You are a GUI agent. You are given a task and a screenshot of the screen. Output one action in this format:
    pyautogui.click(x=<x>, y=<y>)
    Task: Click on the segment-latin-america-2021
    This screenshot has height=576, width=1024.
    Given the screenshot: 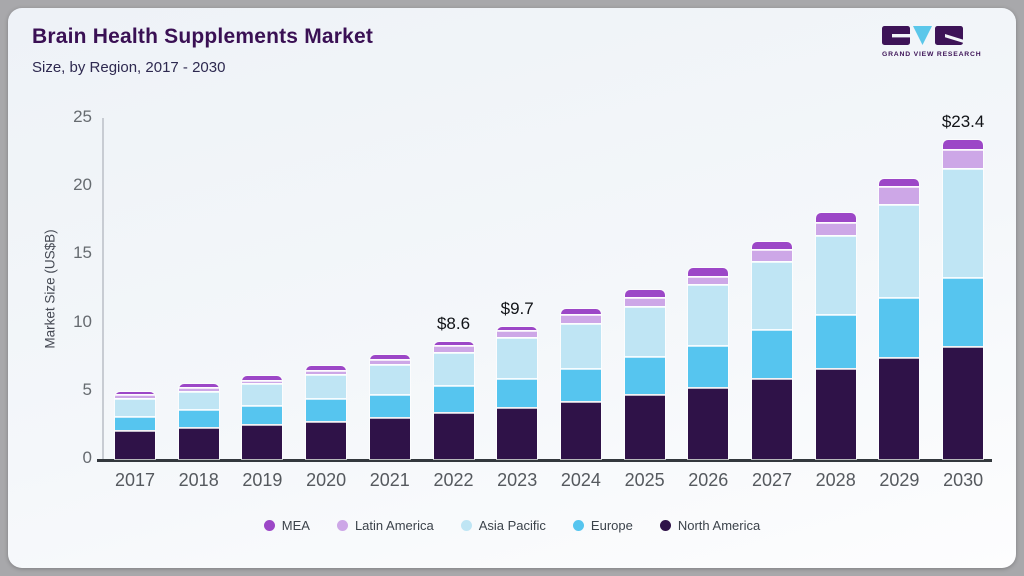 What is the action you would take?
    pyautogui.click(x=389, y=361)
    